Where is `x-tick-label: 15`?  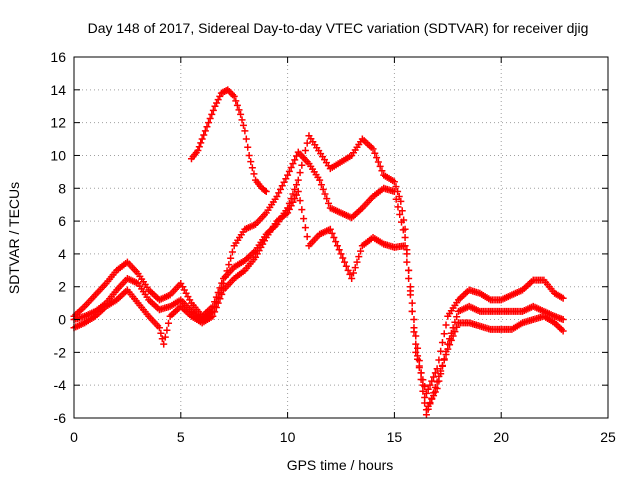
x-tick-label: 15 is located at coordinates (395, 437).